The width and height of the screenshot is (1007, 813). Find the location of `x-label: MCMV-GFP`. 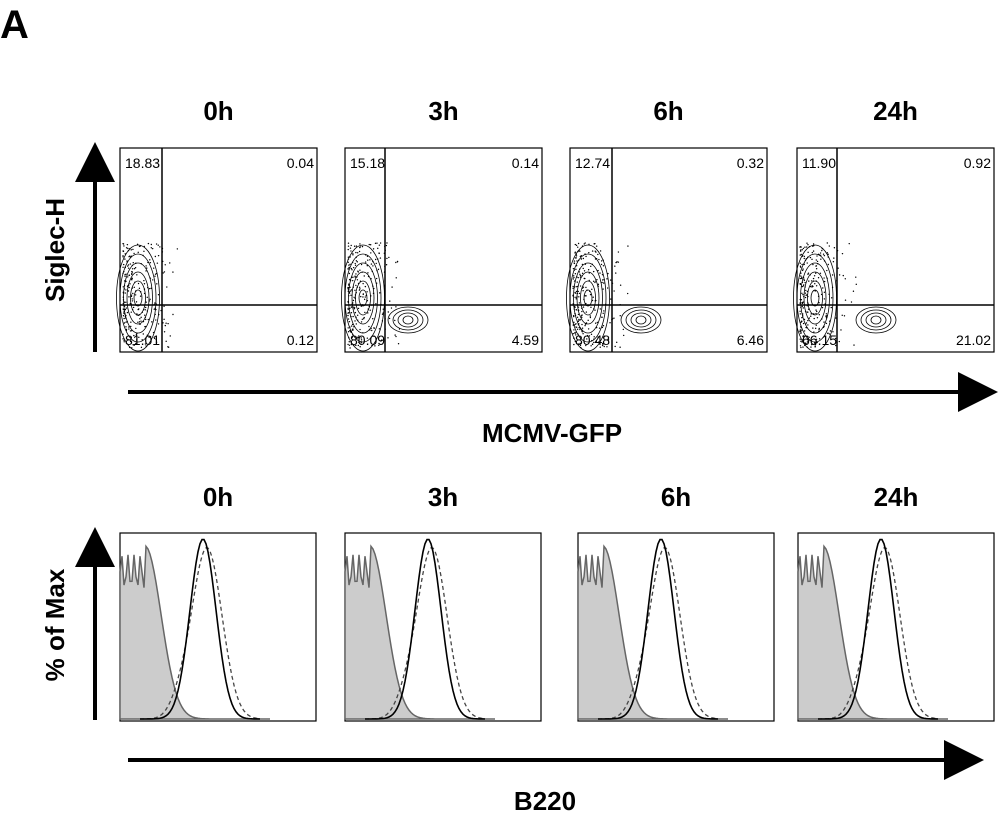

x-label: MCMV-GFP is located at coordinates (552, 433).